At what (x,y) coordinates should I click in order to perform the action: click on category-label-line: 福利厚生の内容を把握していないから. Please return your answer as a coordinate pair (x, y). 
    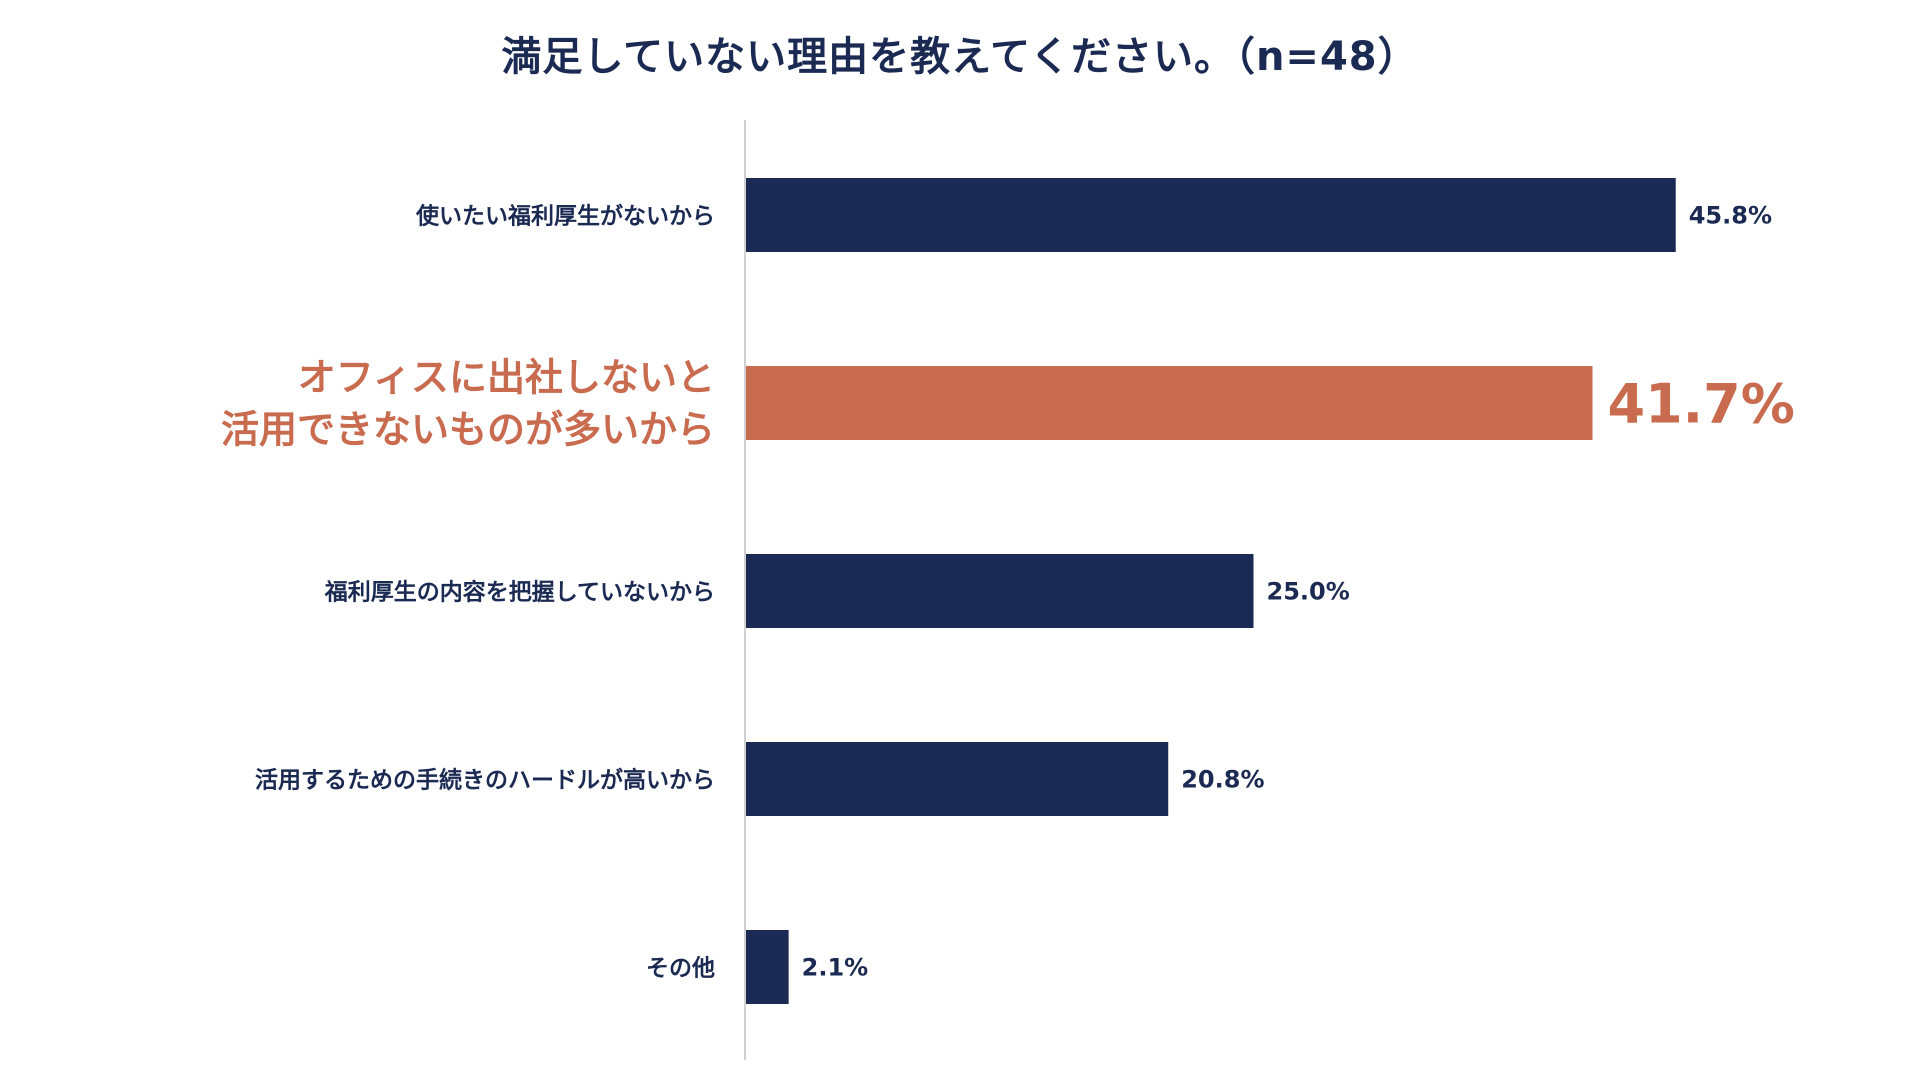
    Looking at the image, I should click on (519, 591).